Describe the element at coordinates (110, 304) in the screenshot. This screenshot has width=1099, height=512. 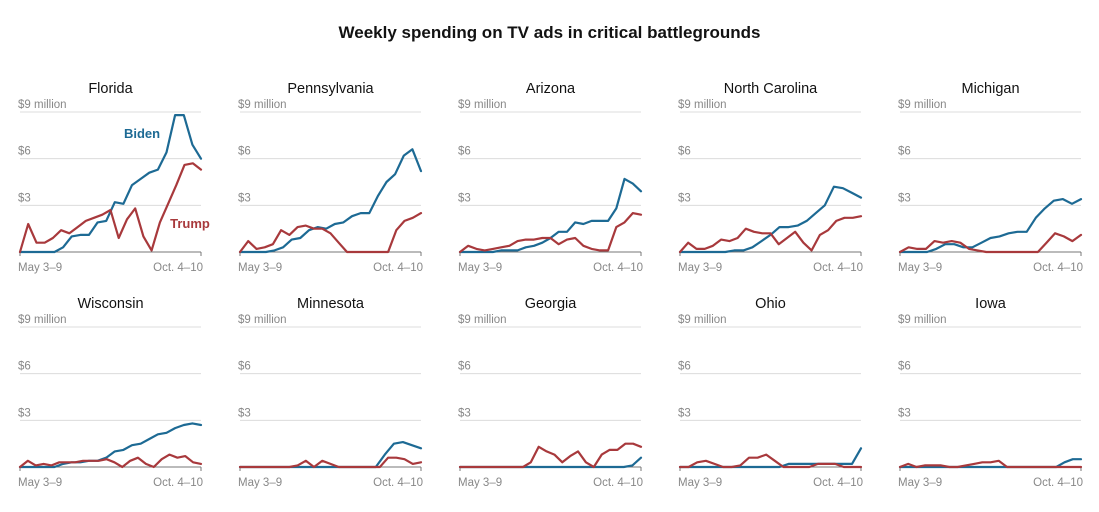
I see `panel-title: Wisconsin` at that location.